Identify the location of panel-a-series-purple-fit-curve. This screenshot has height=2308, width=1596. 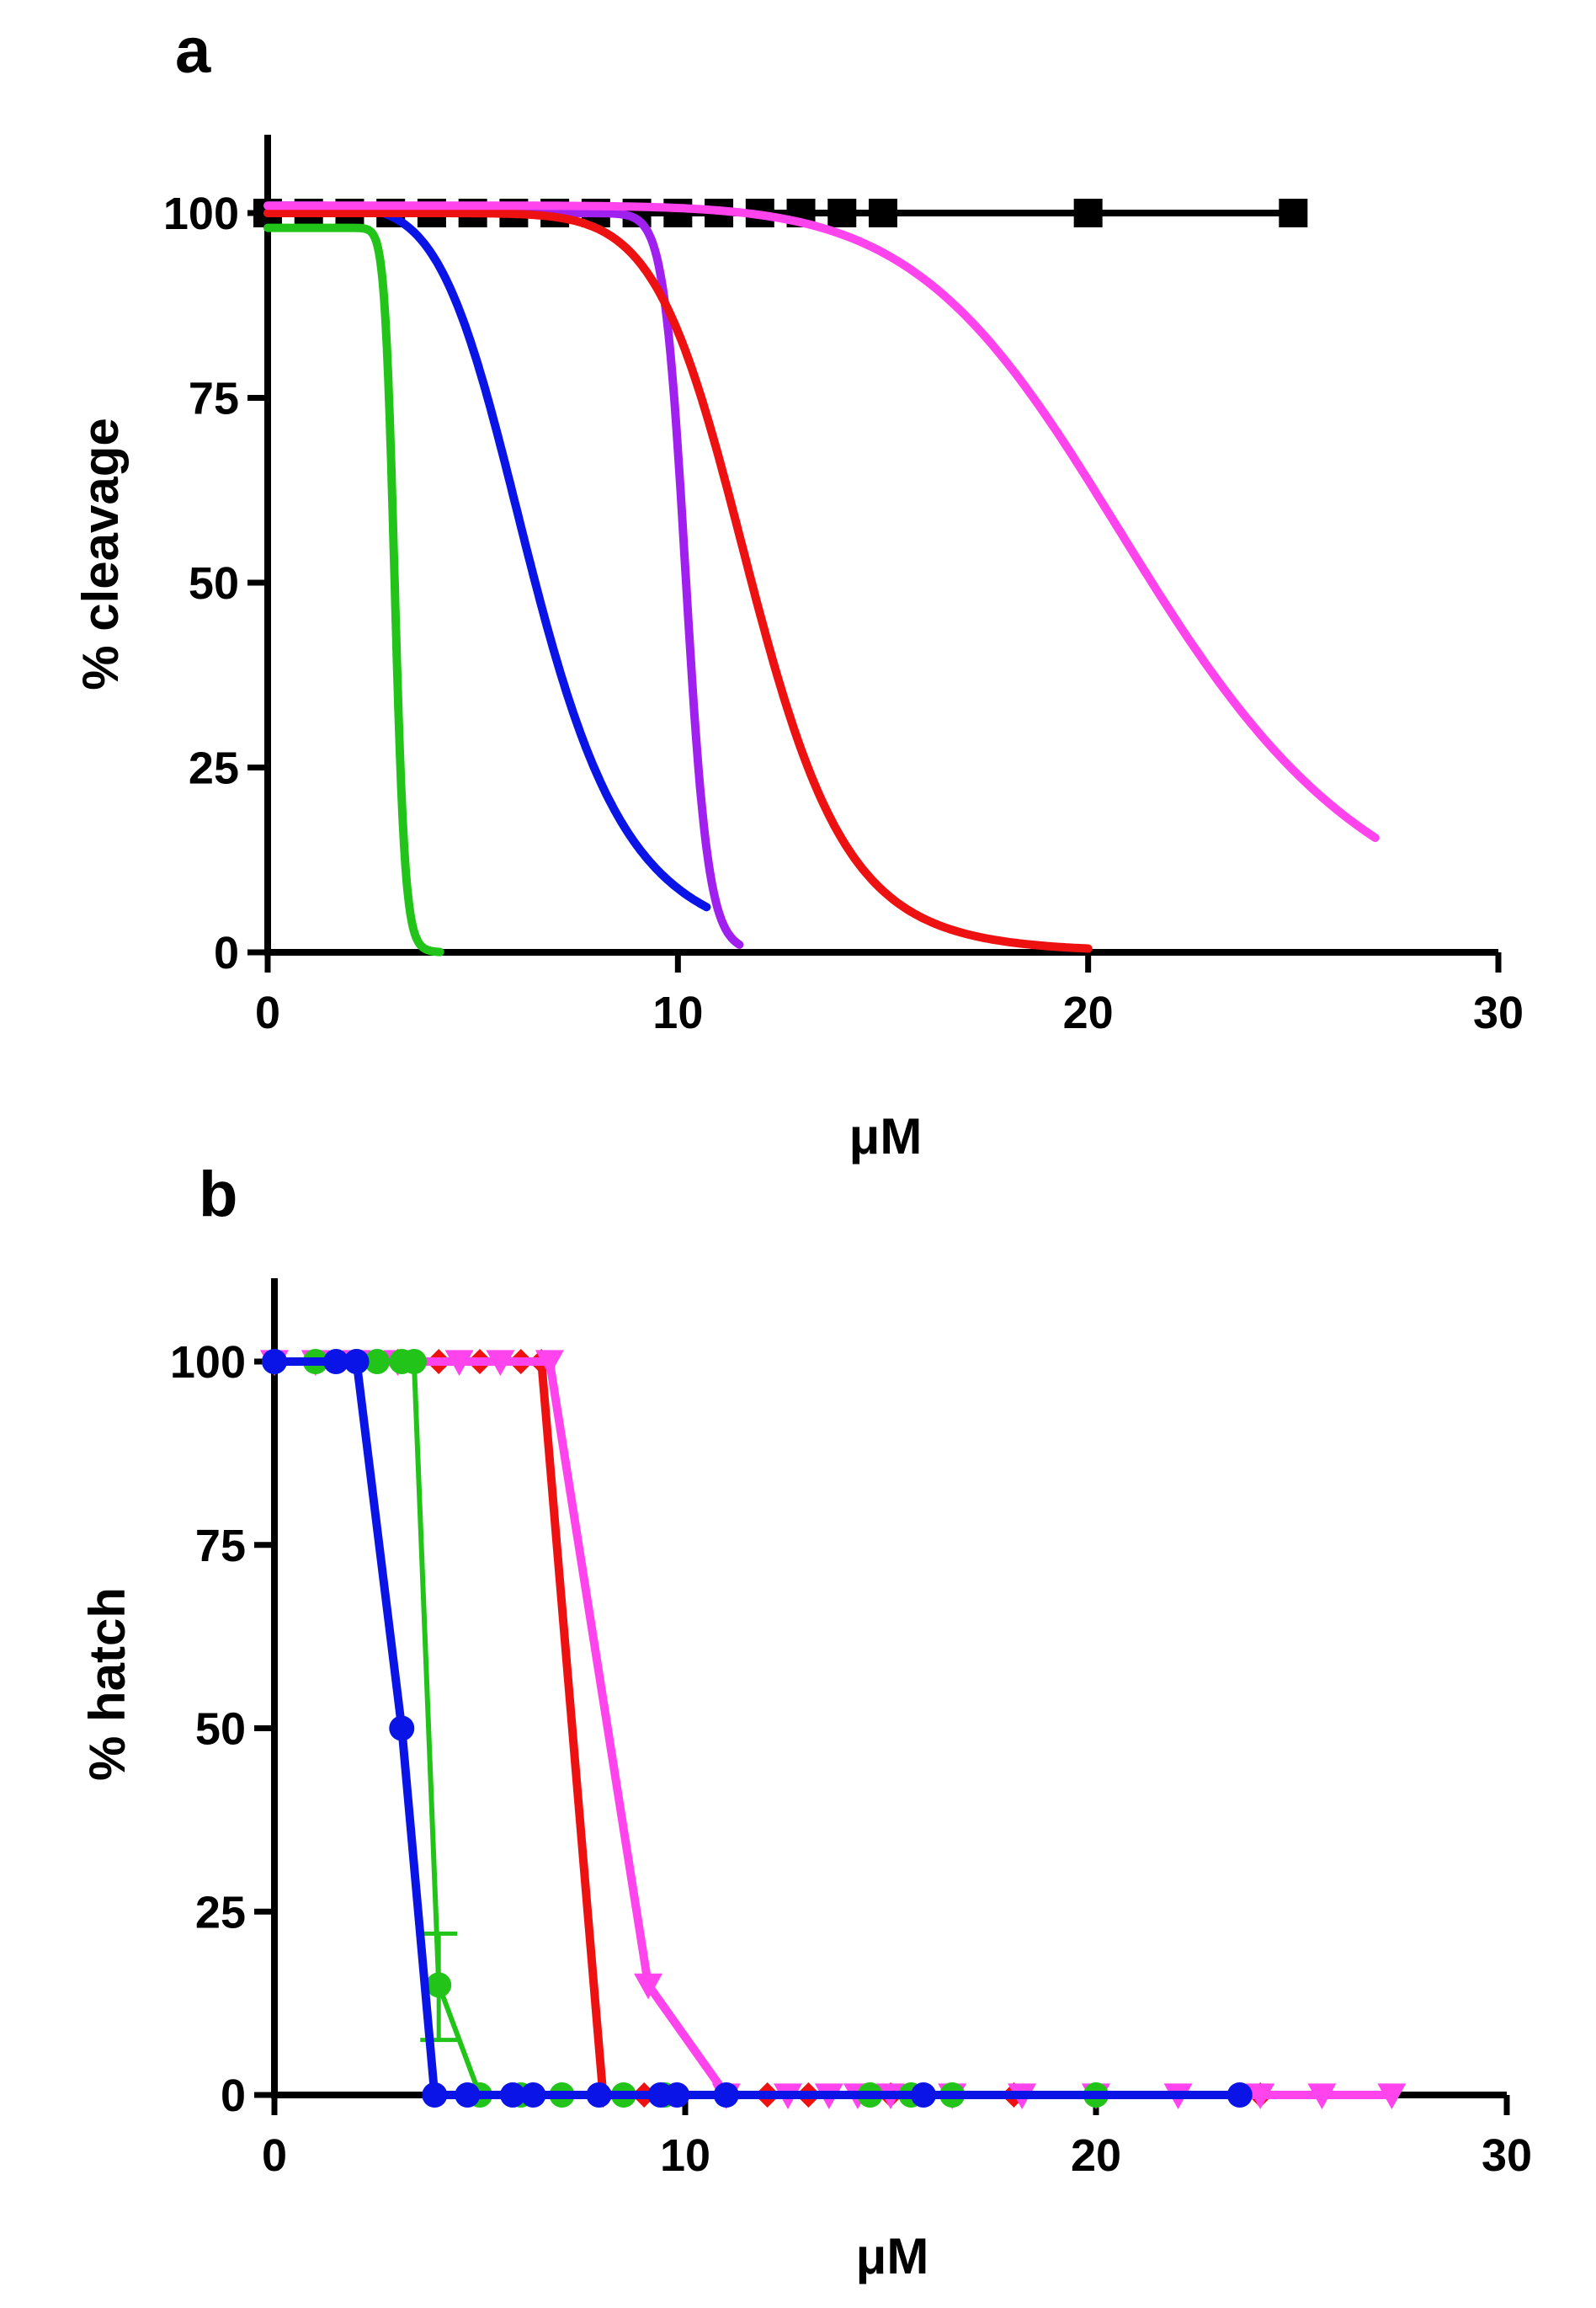
(503, 579).